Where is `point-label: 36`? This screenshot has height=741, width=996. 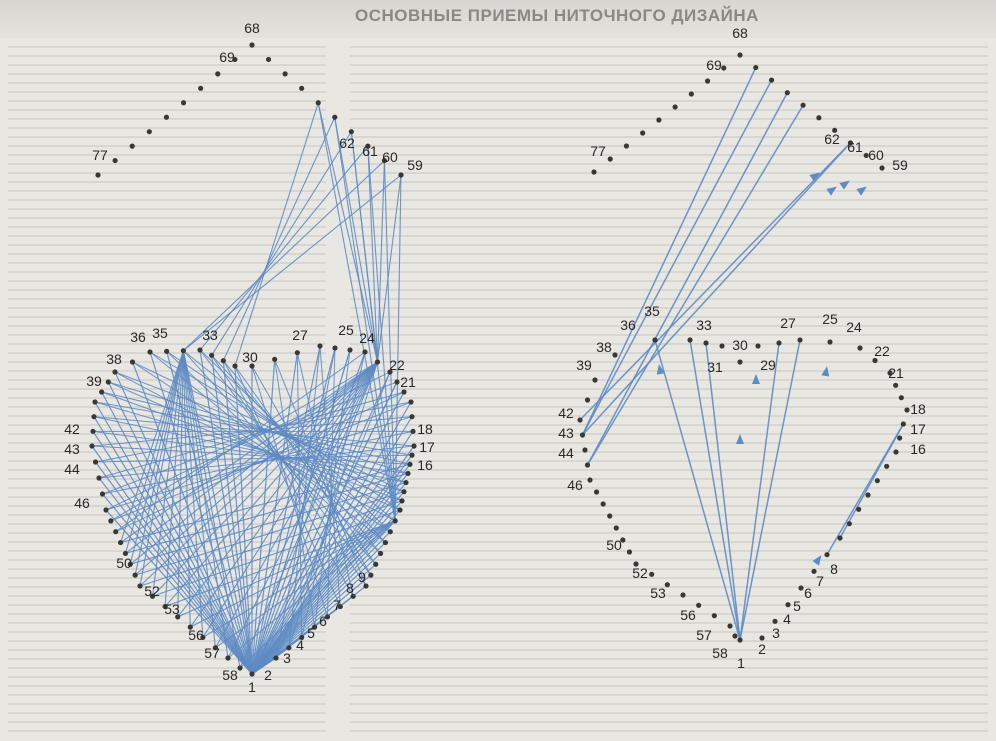 point-label: 36 is located at coordinates (138, 337).